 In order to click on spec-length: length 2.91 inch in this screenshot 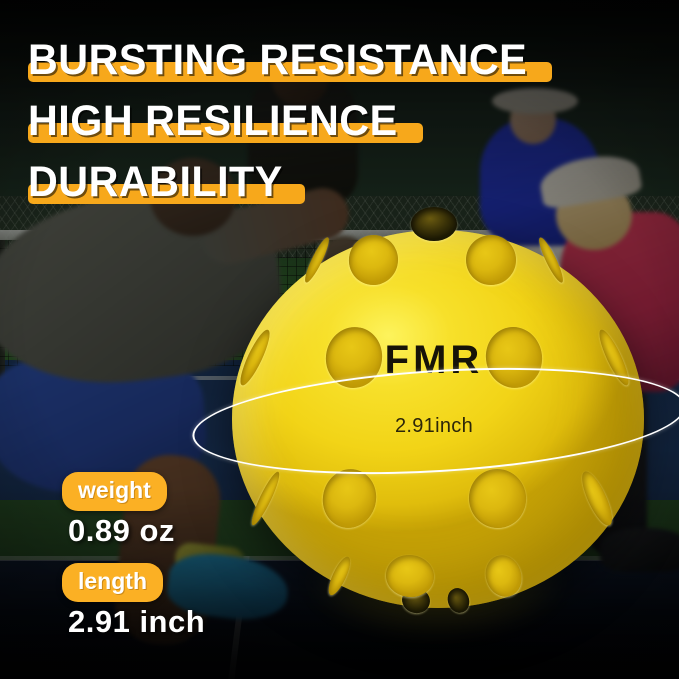, I will do `click(133, 601)`.